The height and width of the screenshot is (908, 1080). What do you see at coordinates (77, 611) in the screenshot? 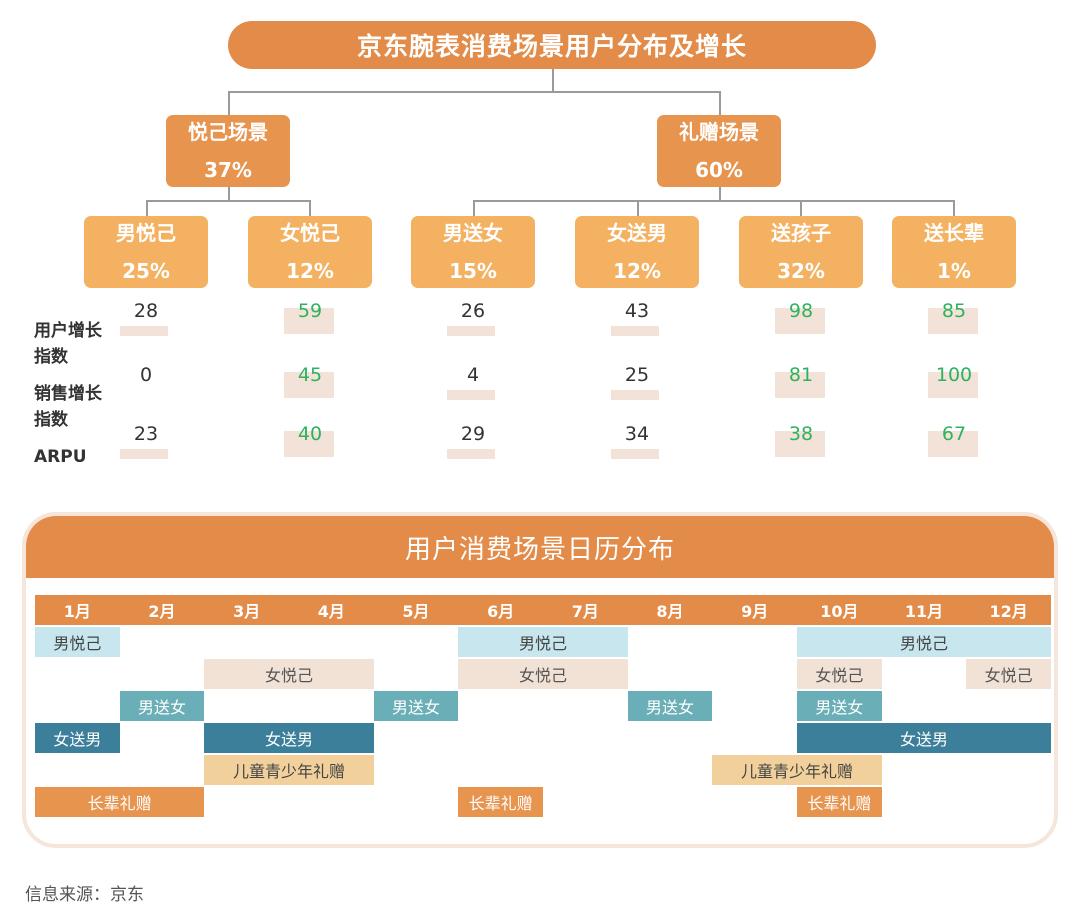
I see `month-label: 1月` at bounding box center [77, 611].